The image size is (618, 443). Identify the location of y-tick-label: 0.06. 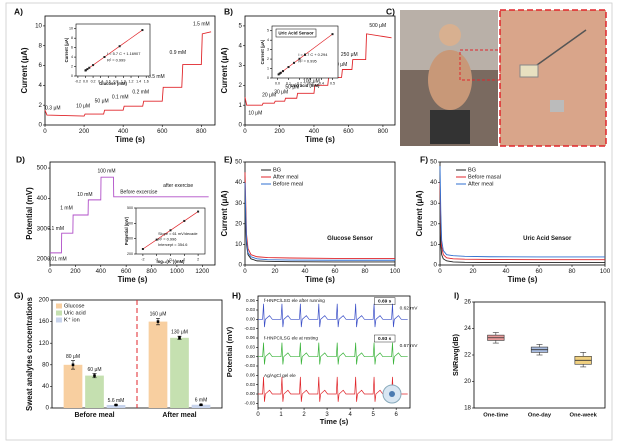
(250, 337).